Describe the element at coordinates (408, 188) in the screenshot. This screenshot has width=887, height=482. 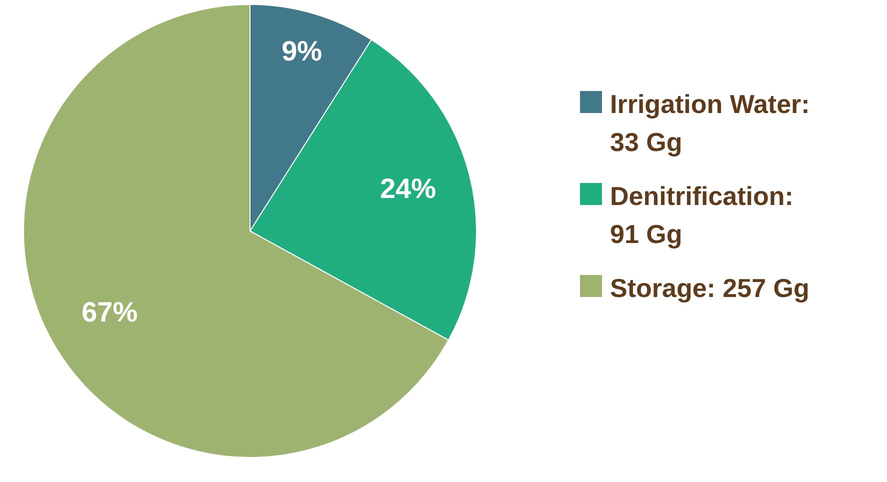
I see `data-label: 24%` at that location.